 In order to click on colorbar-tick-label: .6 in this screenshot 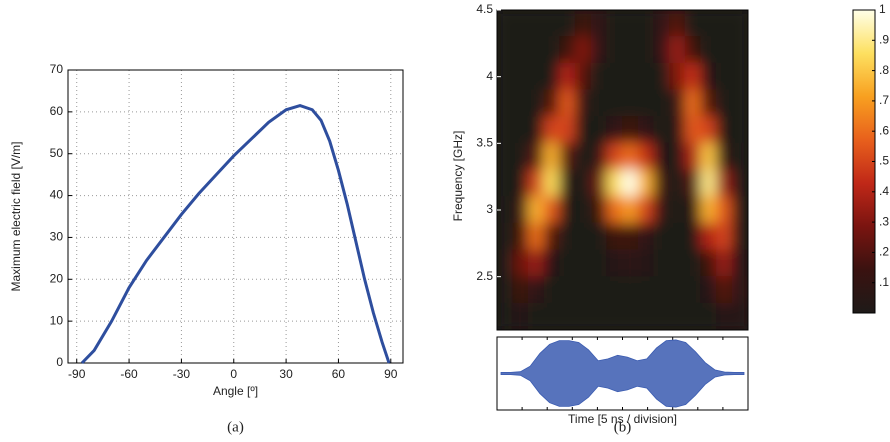, I will do `click(884, 130)`.